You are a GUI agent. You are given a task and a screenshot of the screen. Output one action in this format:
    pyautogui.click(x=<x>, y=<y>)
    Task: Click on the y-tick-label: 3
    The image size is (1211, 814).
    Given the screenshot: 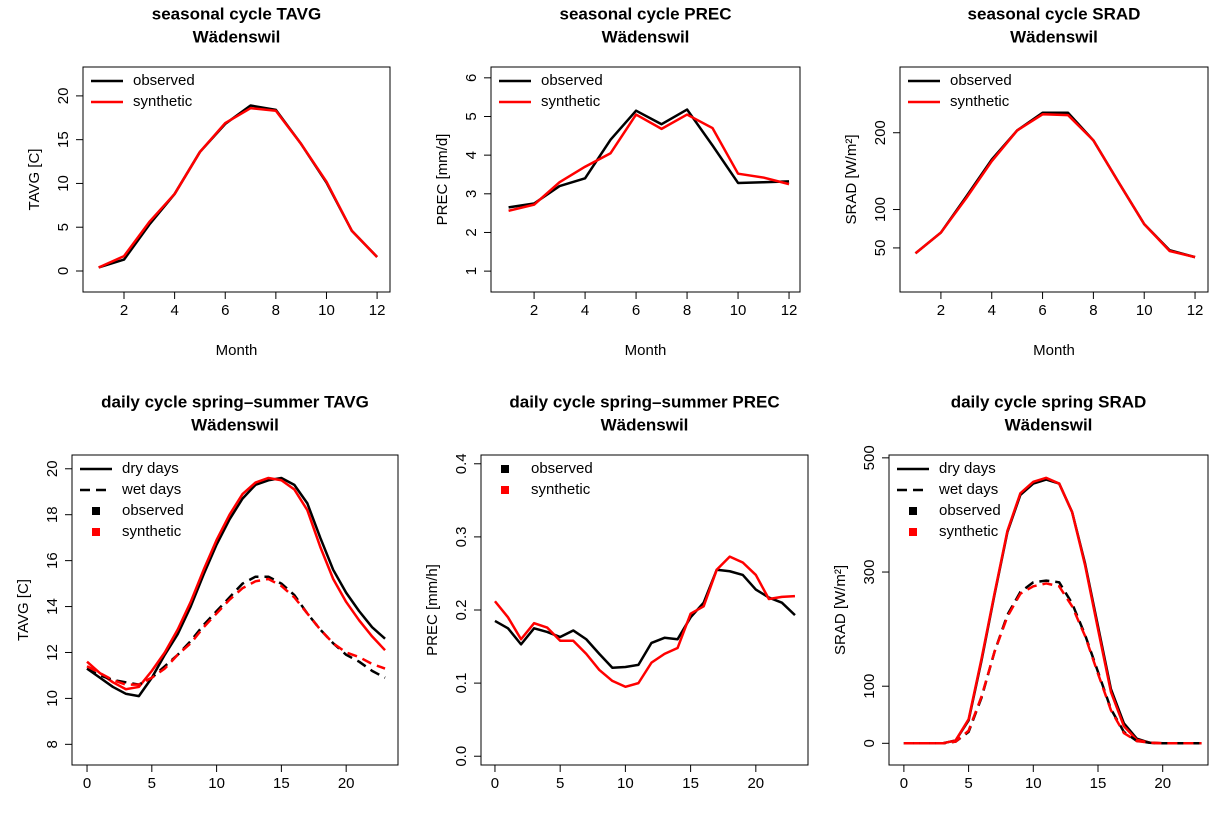 What is the action you would take?
    pyautogui.click(x=471, y=194)
    